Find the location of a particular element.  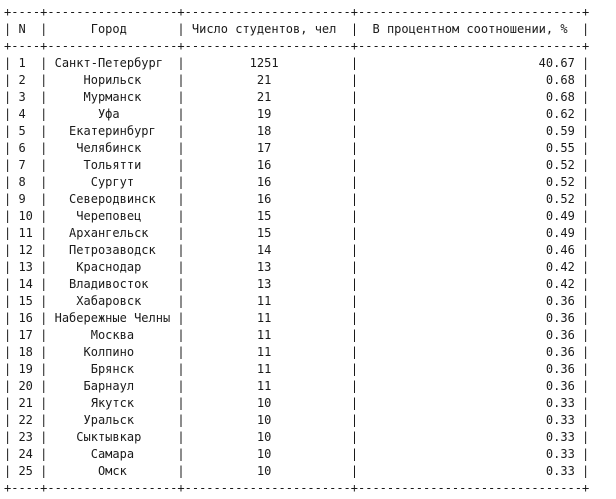

row-cell-n: 15 is located at coordinates (26, 301).